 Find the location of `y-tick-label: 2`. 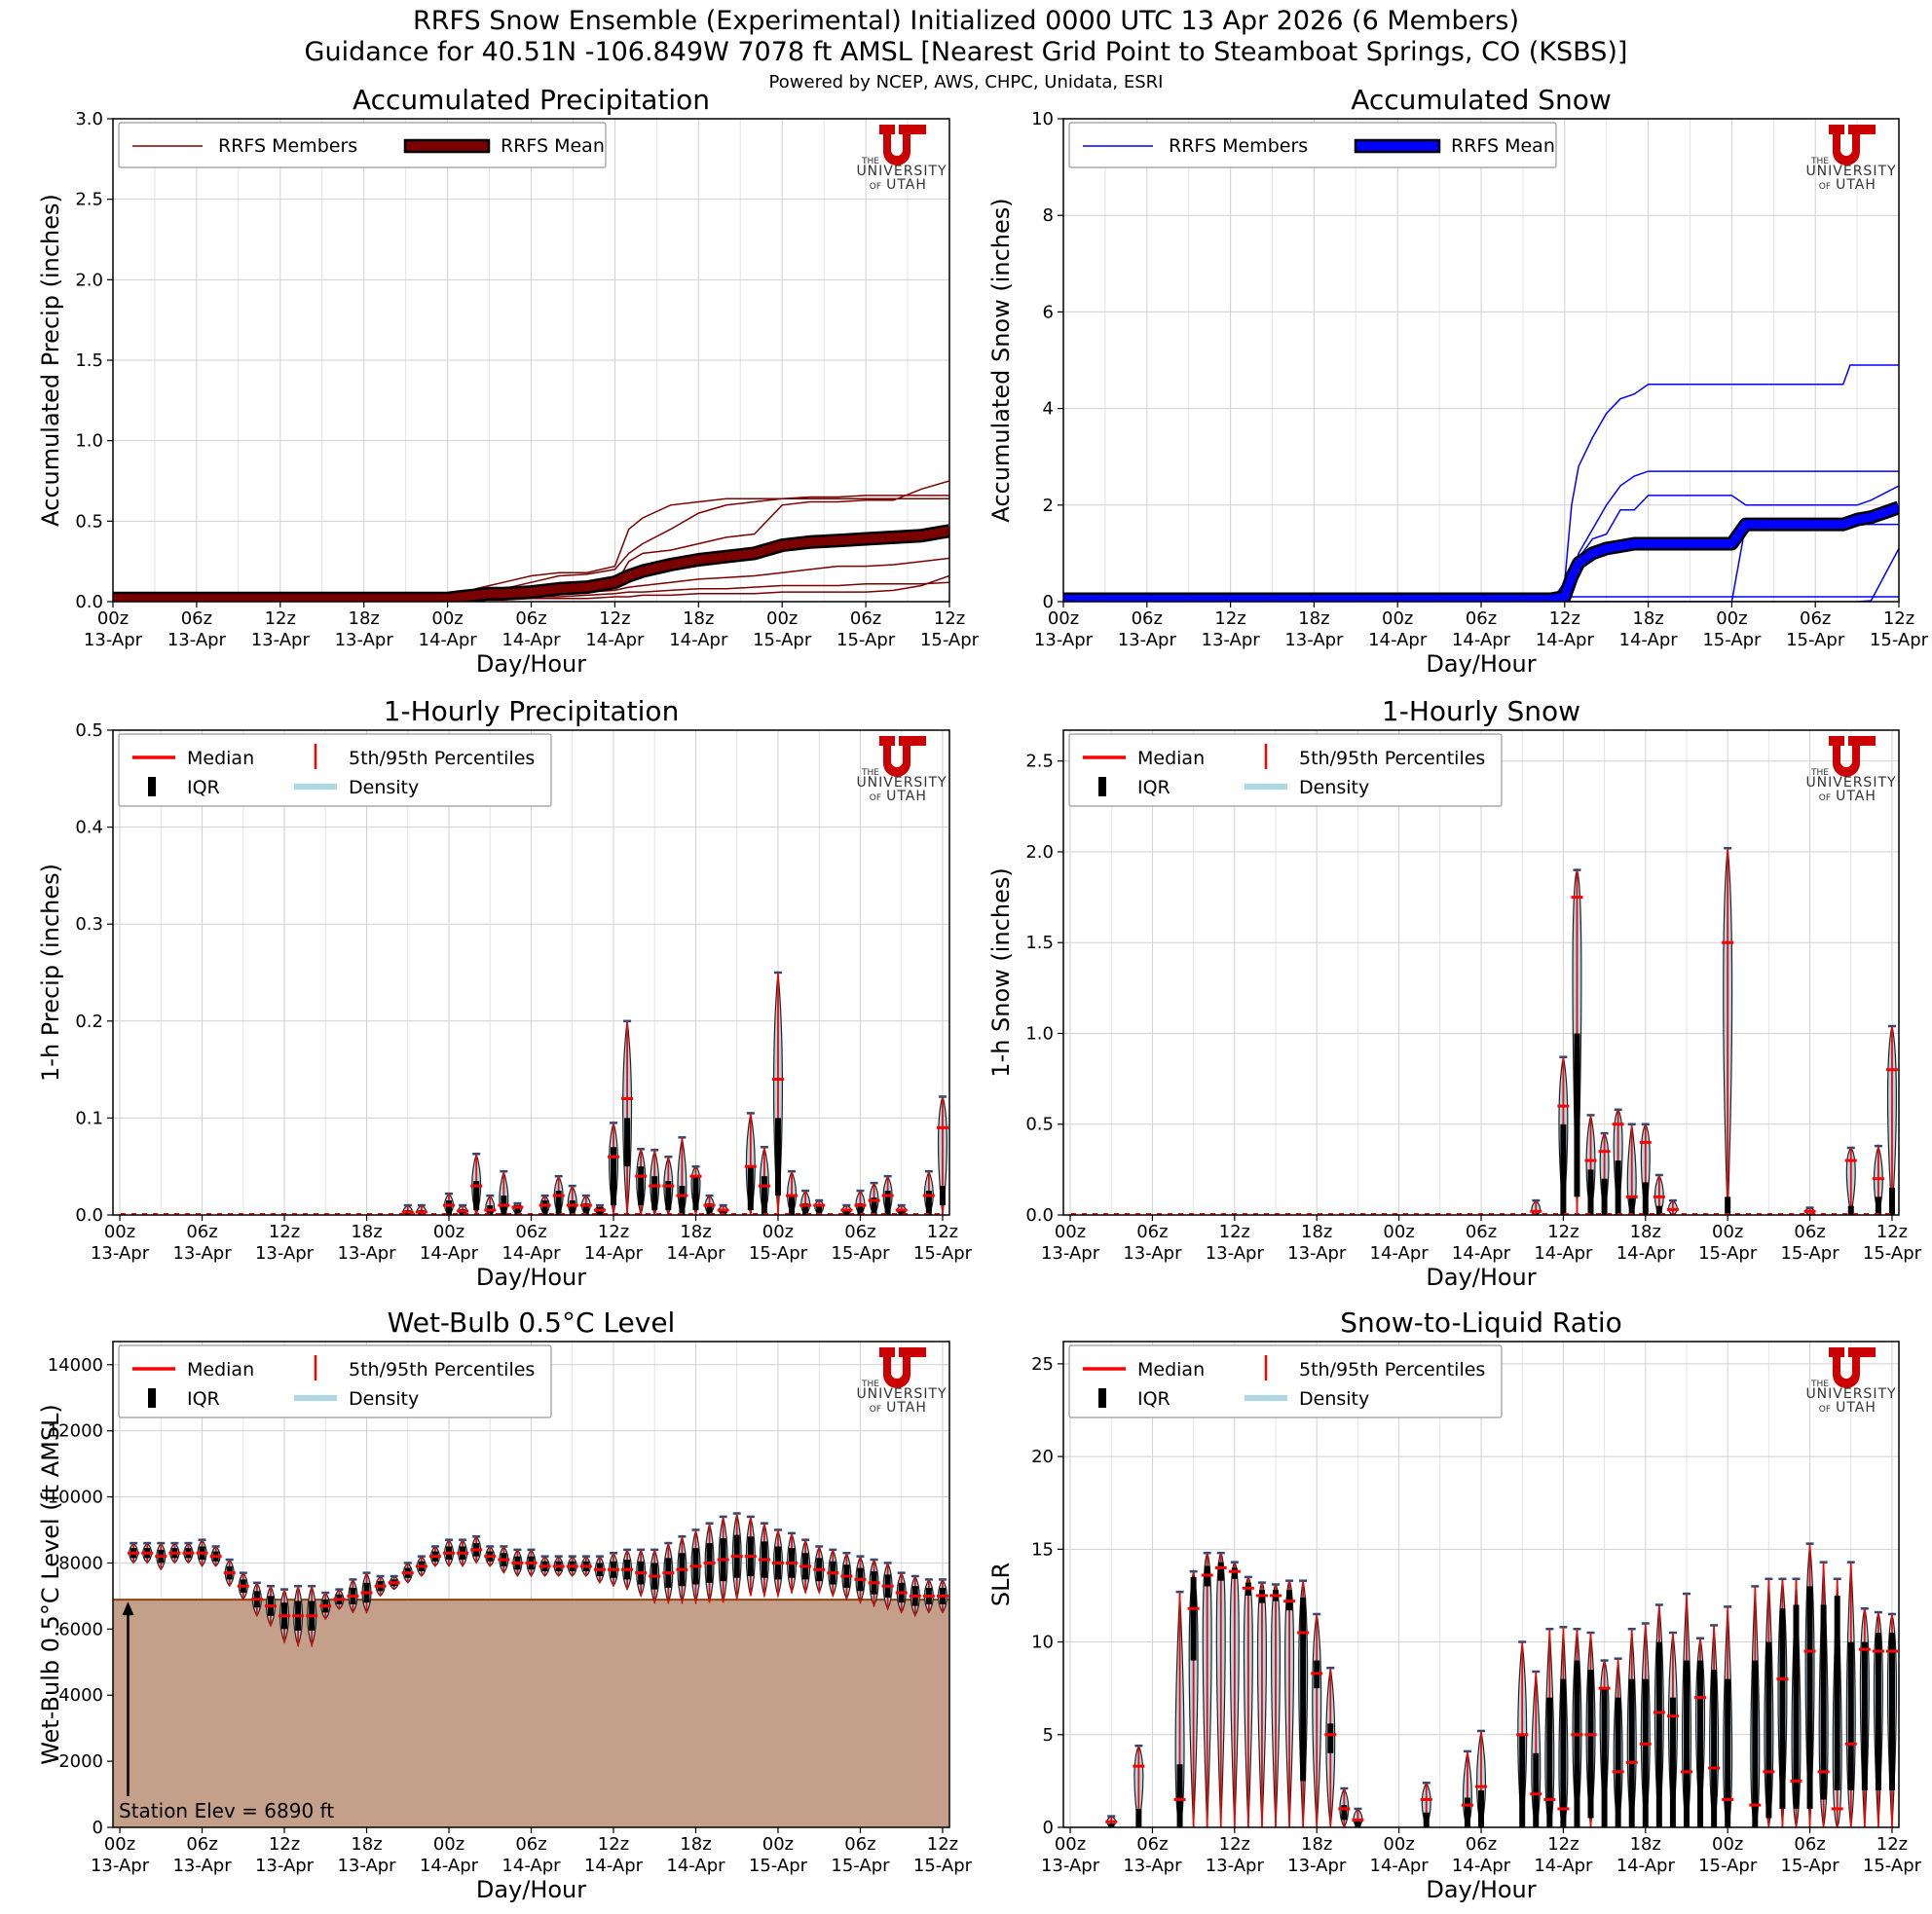

y-tick-label: 2 is located at coordinates (1048, 506).